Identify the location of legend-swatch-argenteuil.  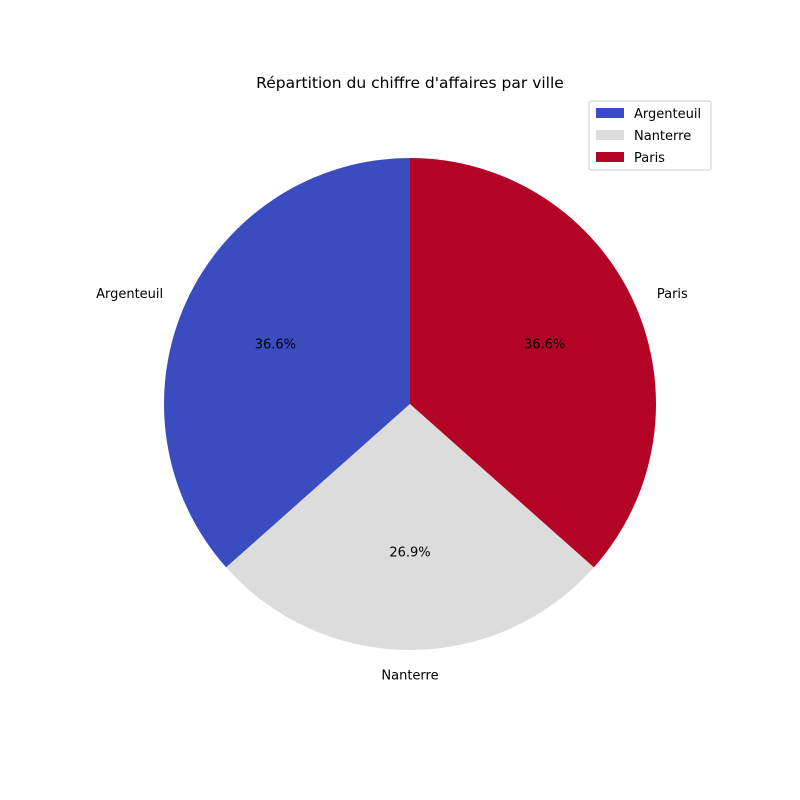
(610, 113).